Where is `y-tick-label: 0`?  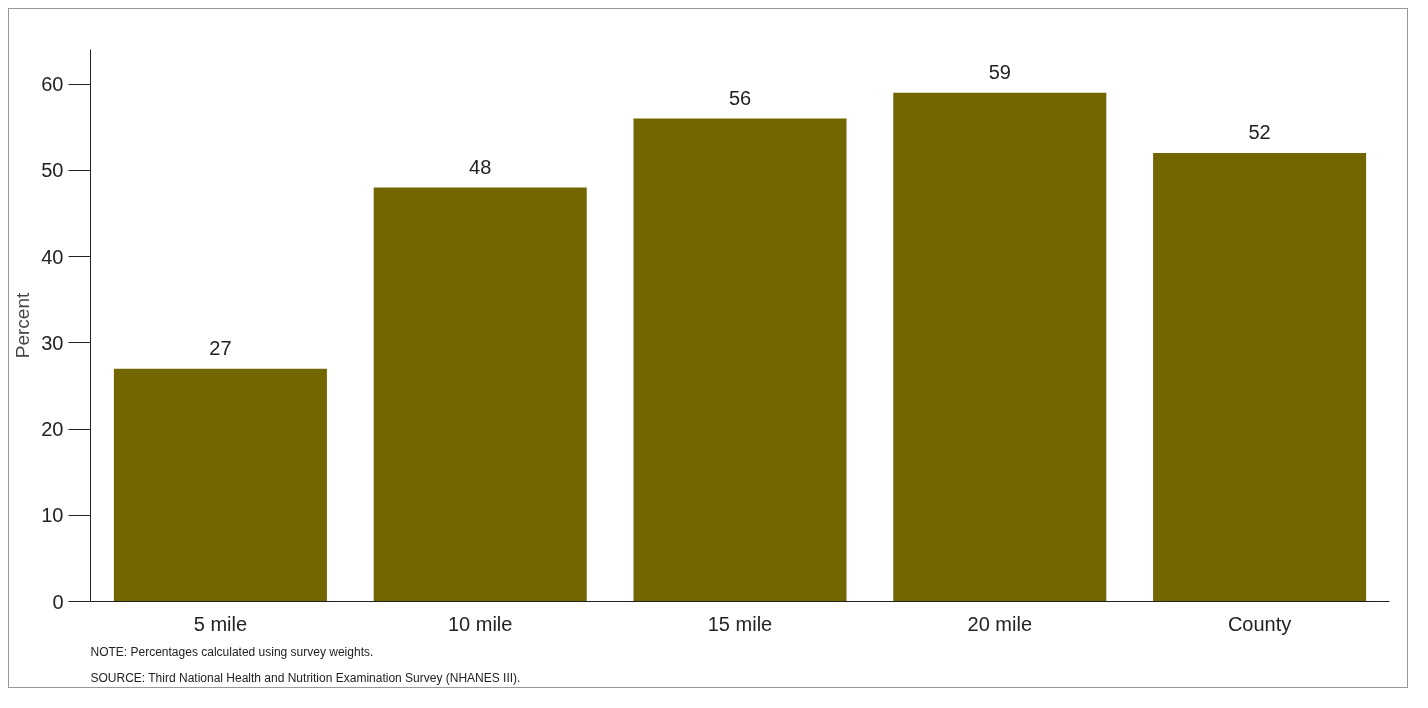 y-tick-label: 0 is located at coordinates (58, 601).